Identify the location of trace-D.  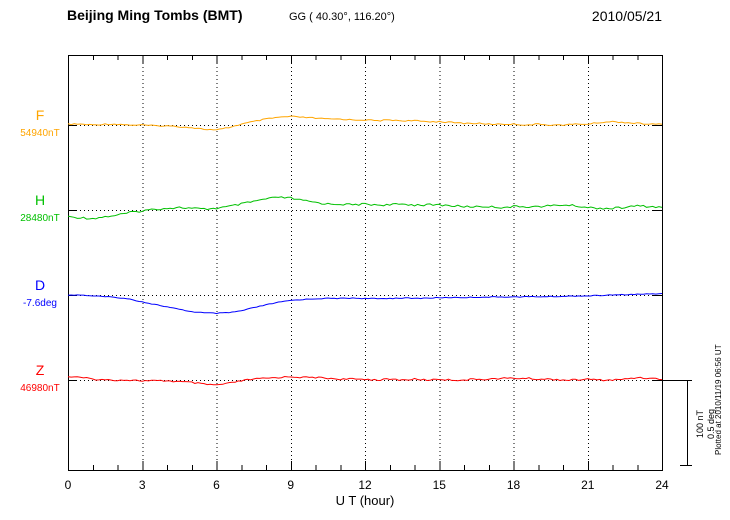
(365, 304).